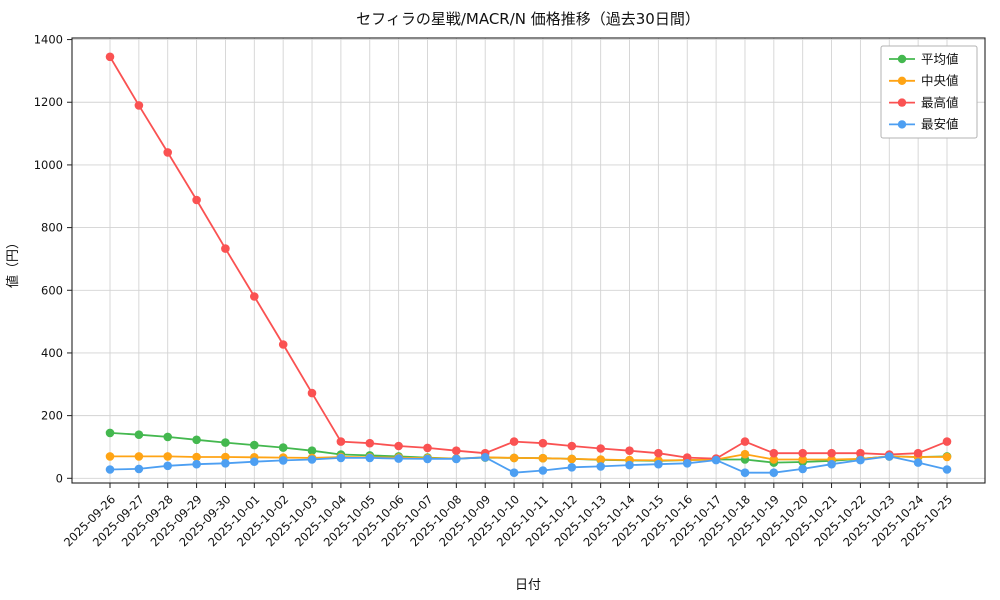  I want to click on legend-item-median: 中央値, so click(924, 80).